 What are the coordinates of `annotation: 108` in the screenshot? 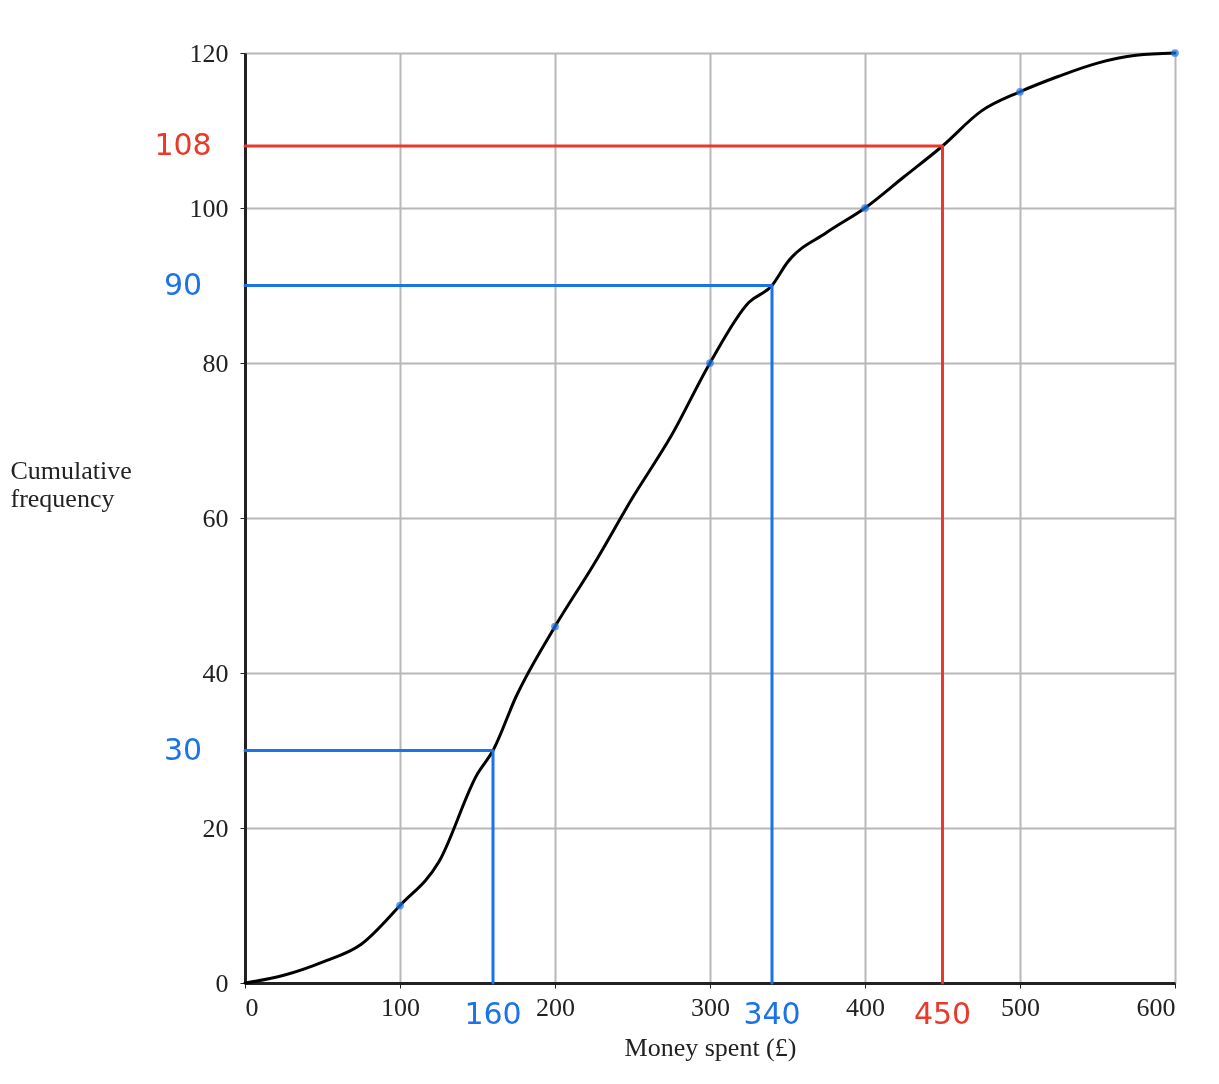 It's located at (183, 144).